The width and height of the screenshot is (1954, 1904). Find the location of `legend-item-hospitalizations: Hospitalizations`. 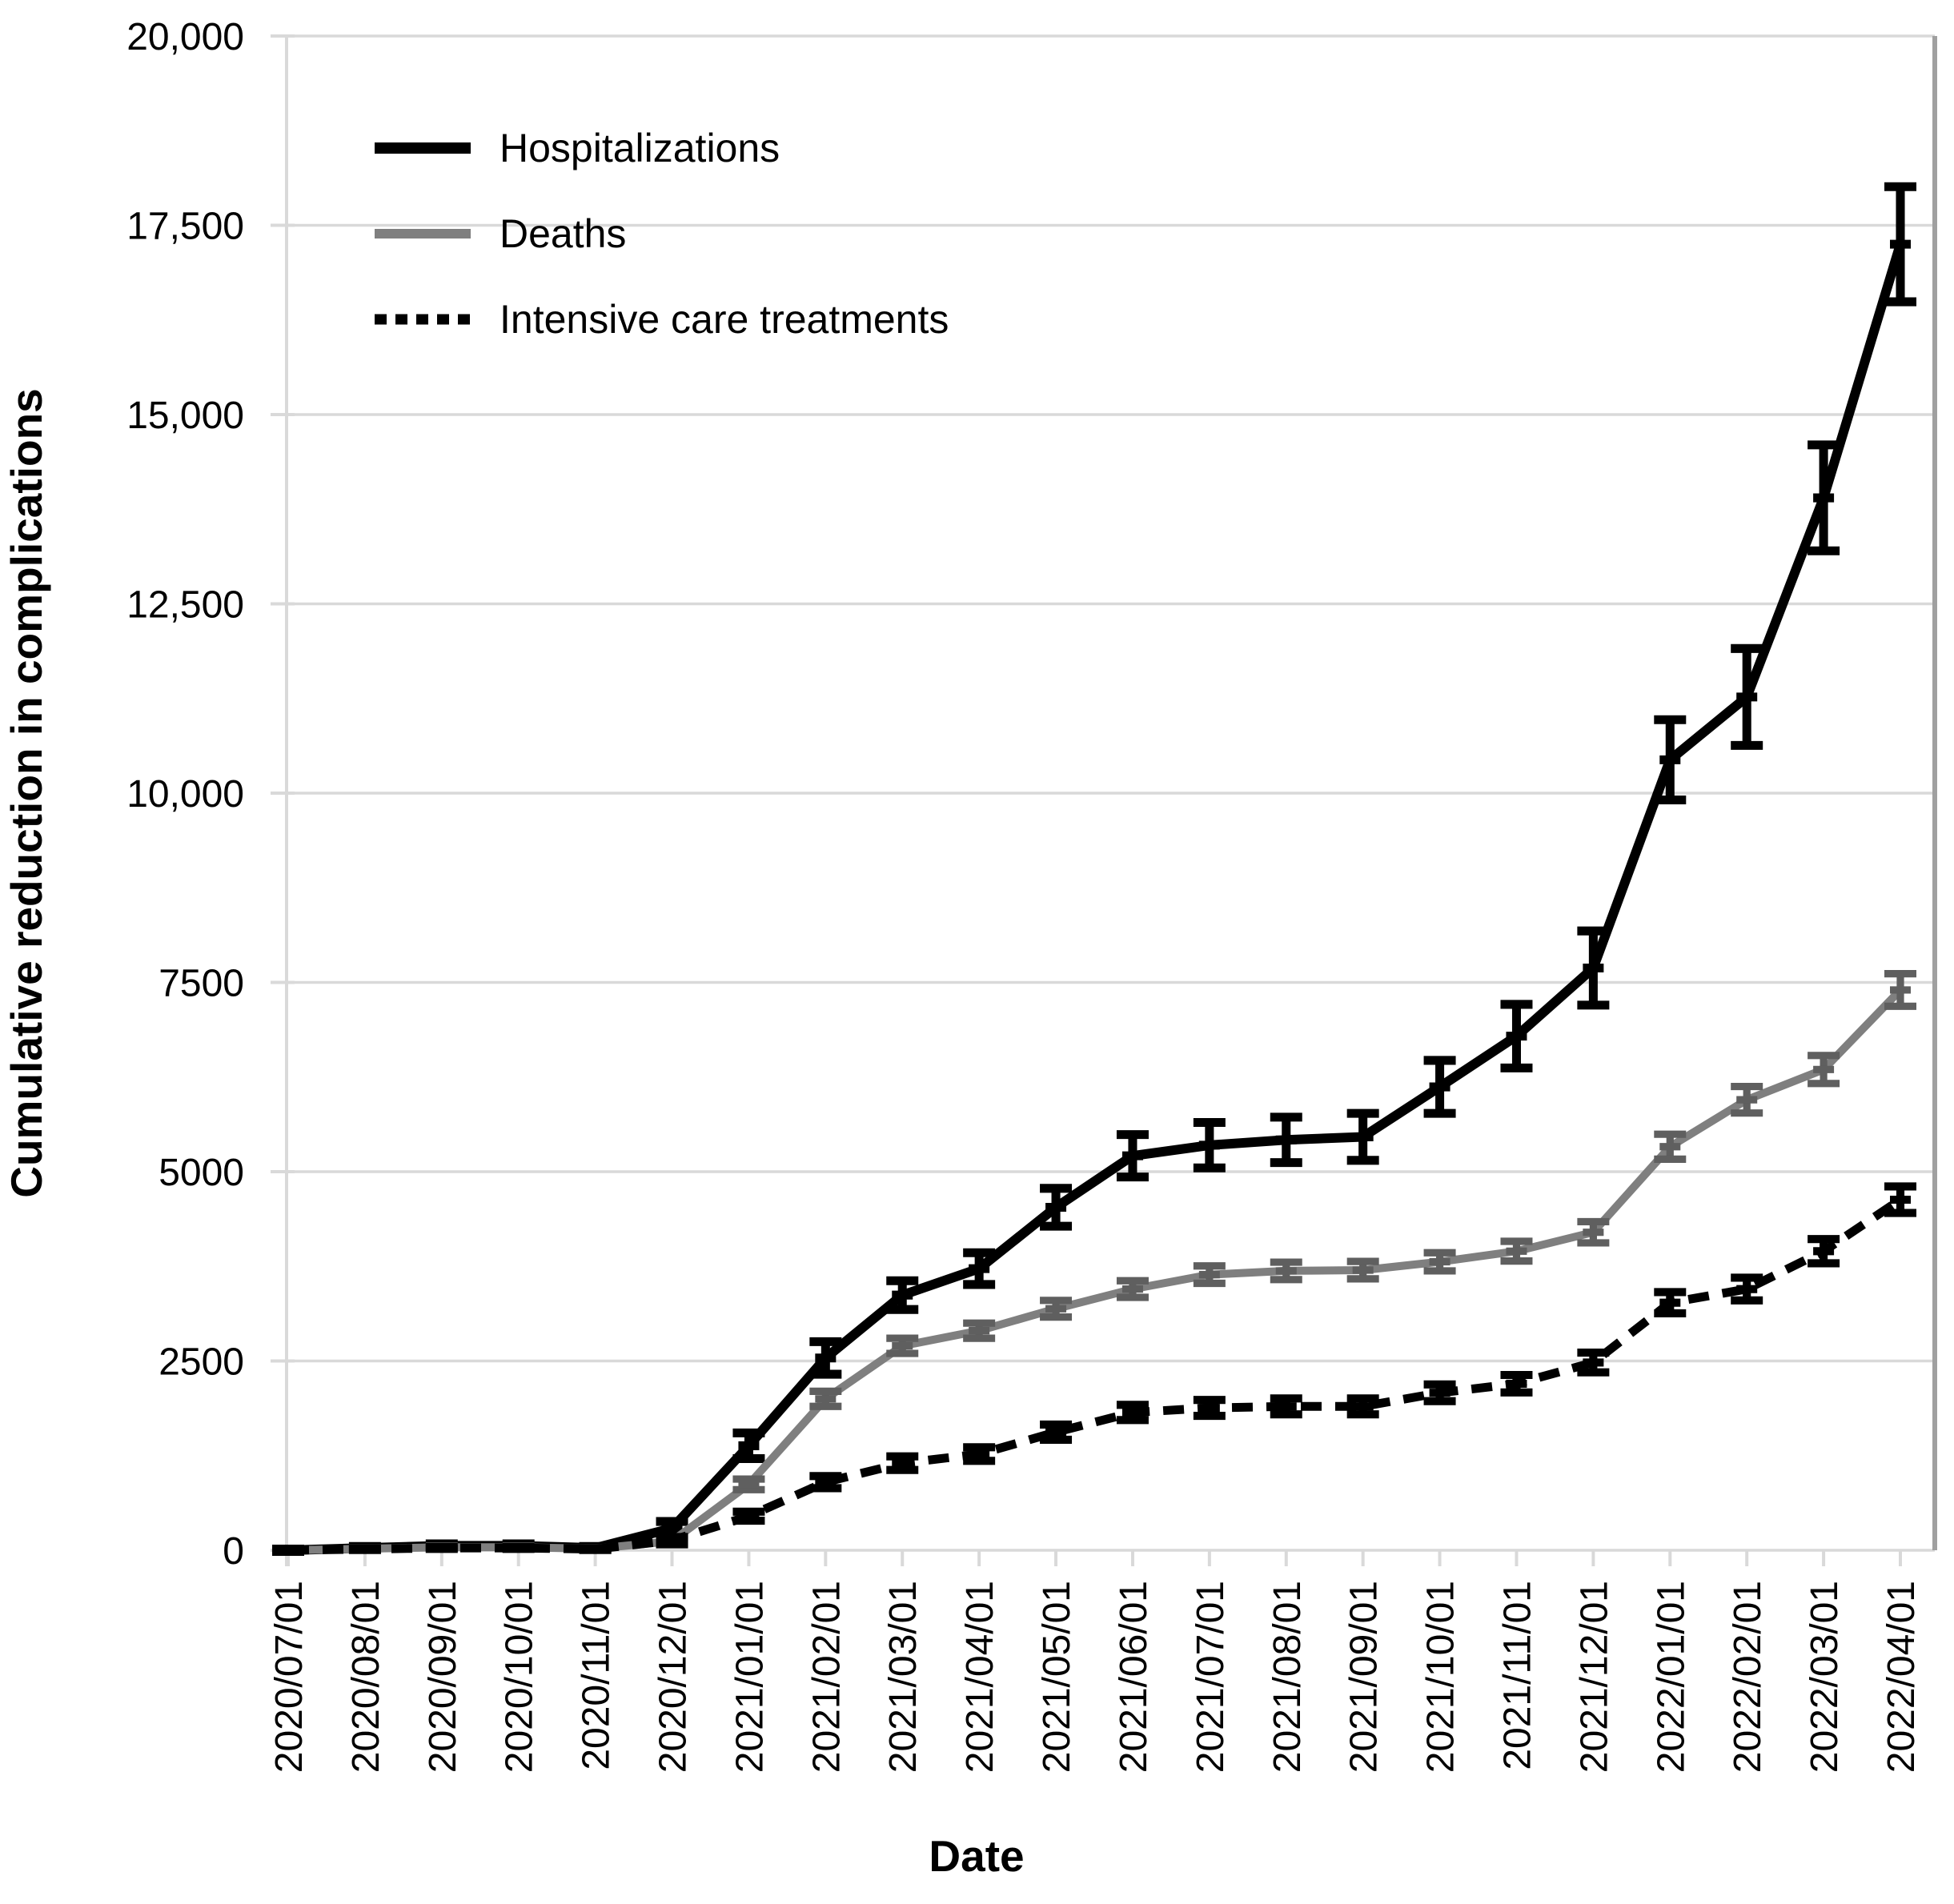

legend-item-hospitalizations: Hospitalizations is located at coordinates (578, 148).